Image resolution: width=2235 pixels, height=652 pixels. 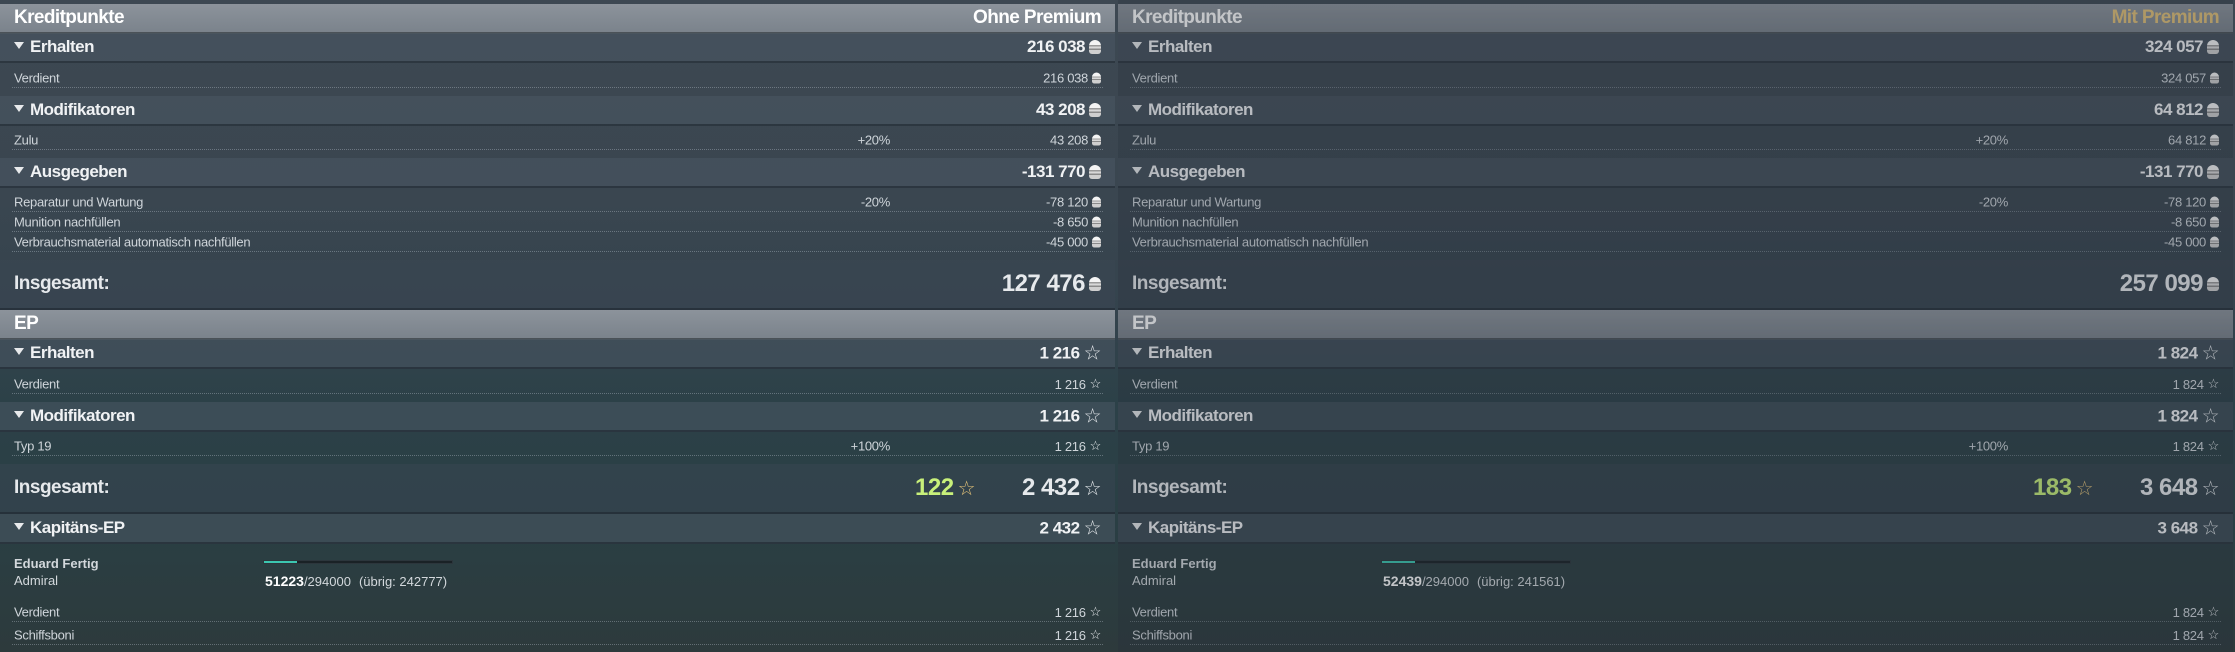 I want to click on item-value: -45 000, so click(x=2191, y=242).